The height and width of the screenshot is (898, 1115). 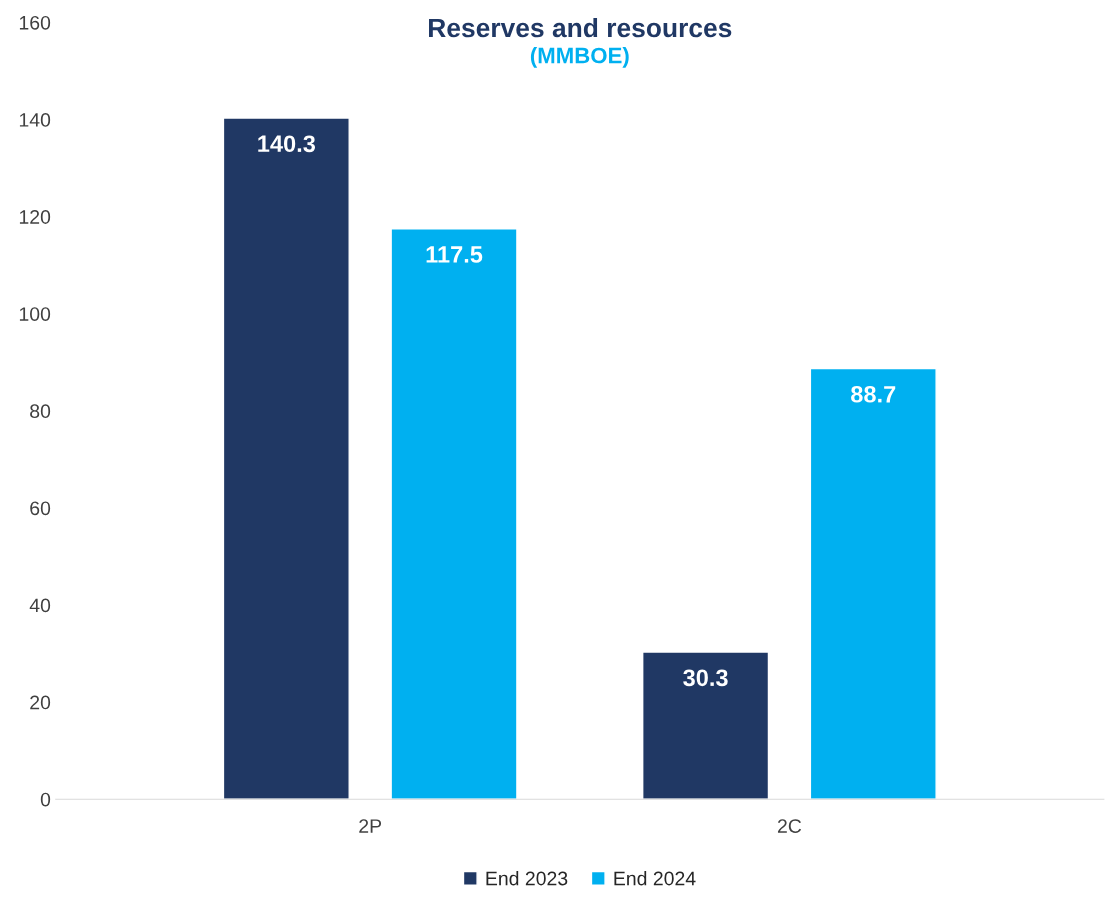 I want to click on x-tick-label: 2C, so click(x=789, y=826).